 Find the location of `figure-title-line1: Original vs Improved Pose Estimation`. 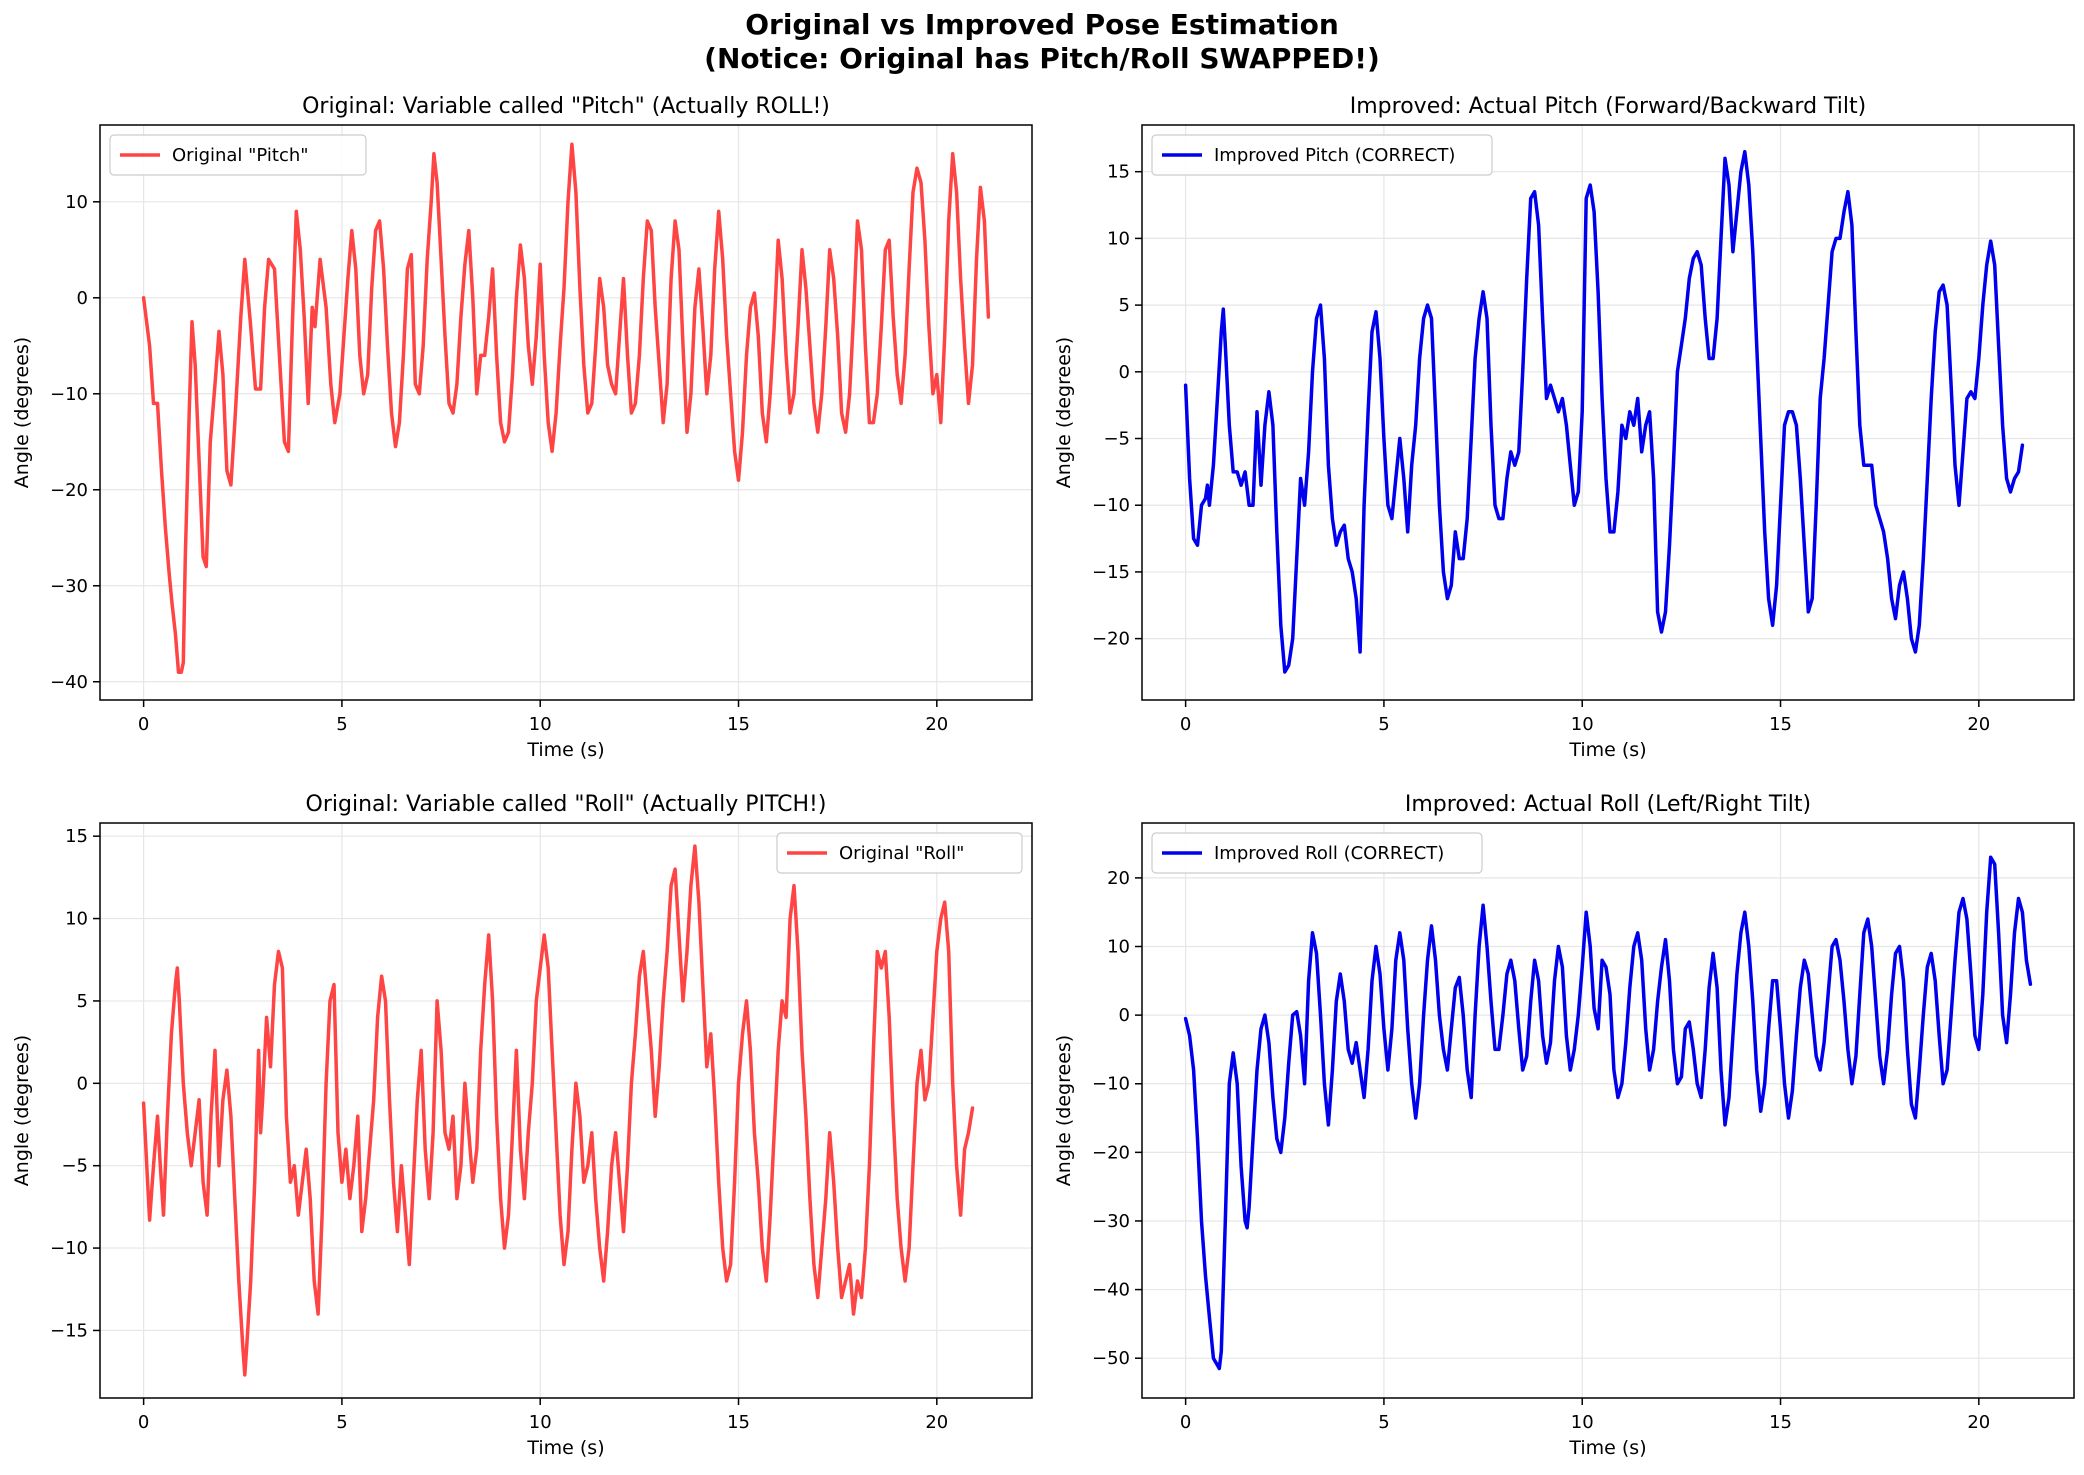

figure-title-line1: Original vs Improved Pose Estimation is located at coordinates (1042, 24).